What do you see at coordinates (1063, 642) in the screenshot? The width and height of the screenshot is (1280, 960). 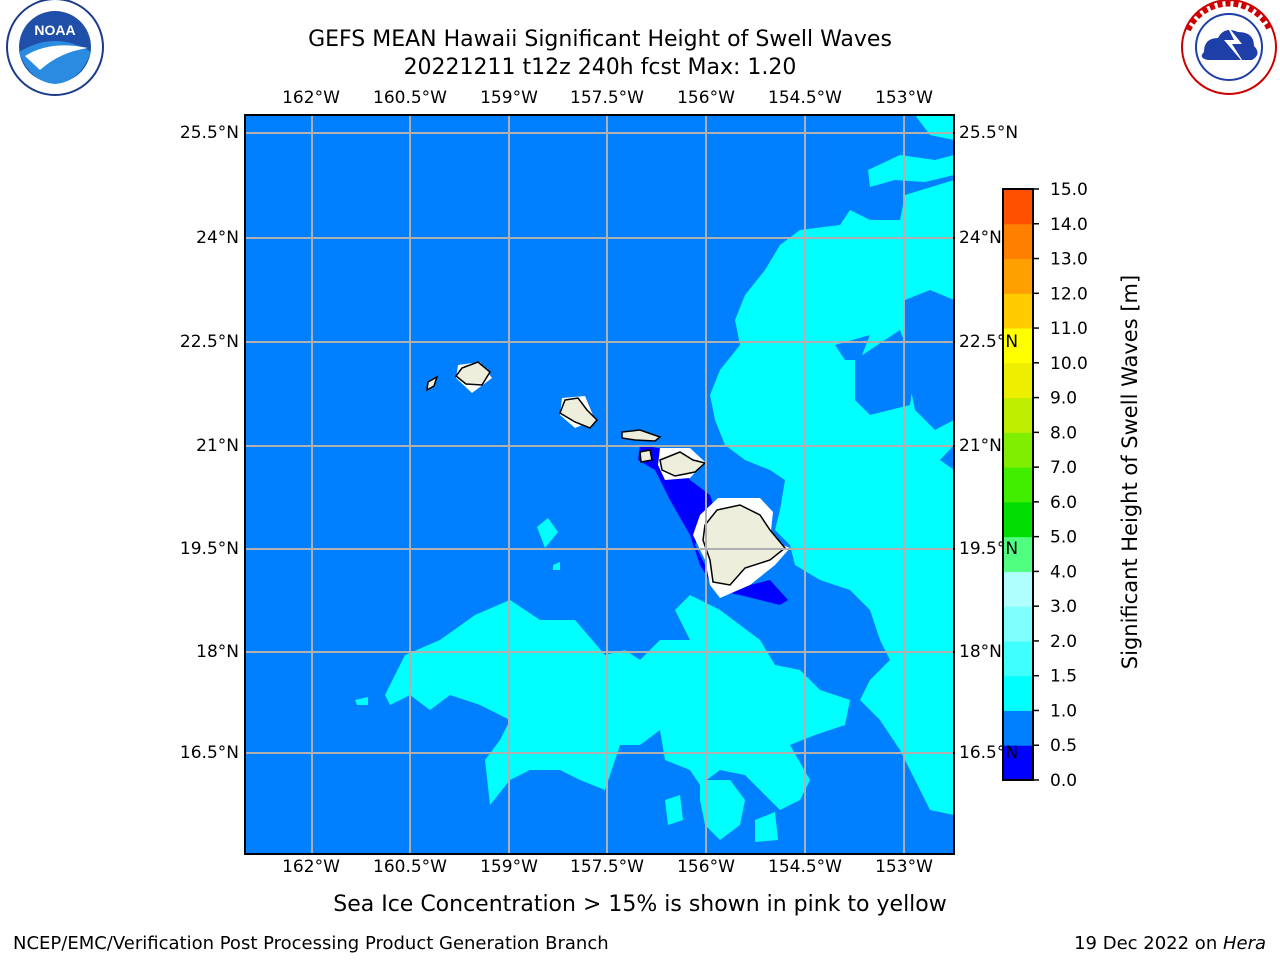 I see `colorbar-tick-label: 2.0` at bounding box center [1063, 642].